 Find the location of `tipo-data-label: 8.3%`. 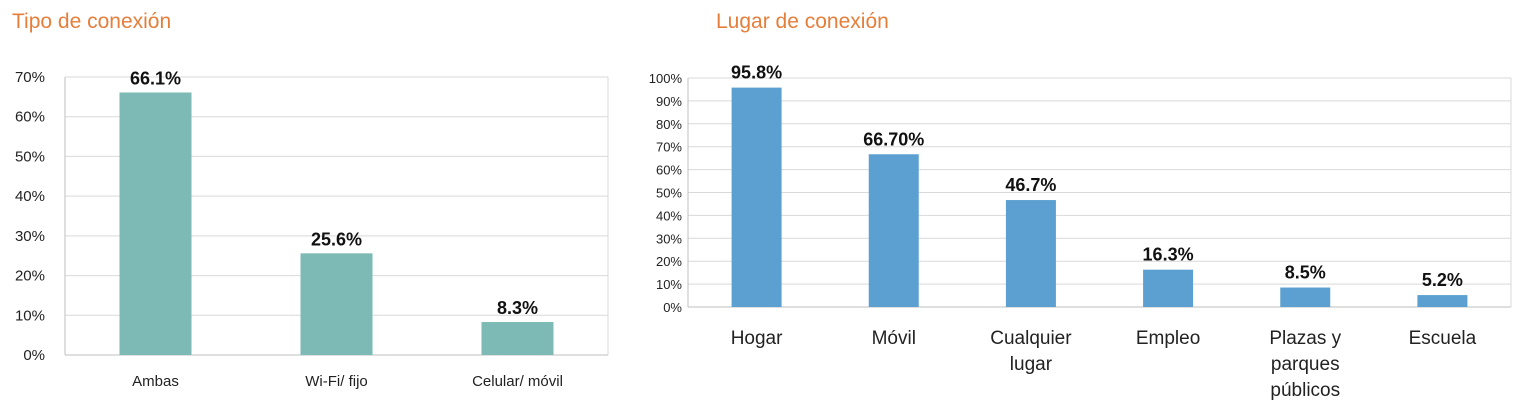

tipo-data-label: 8.3% is located at coordinates (517, 308).